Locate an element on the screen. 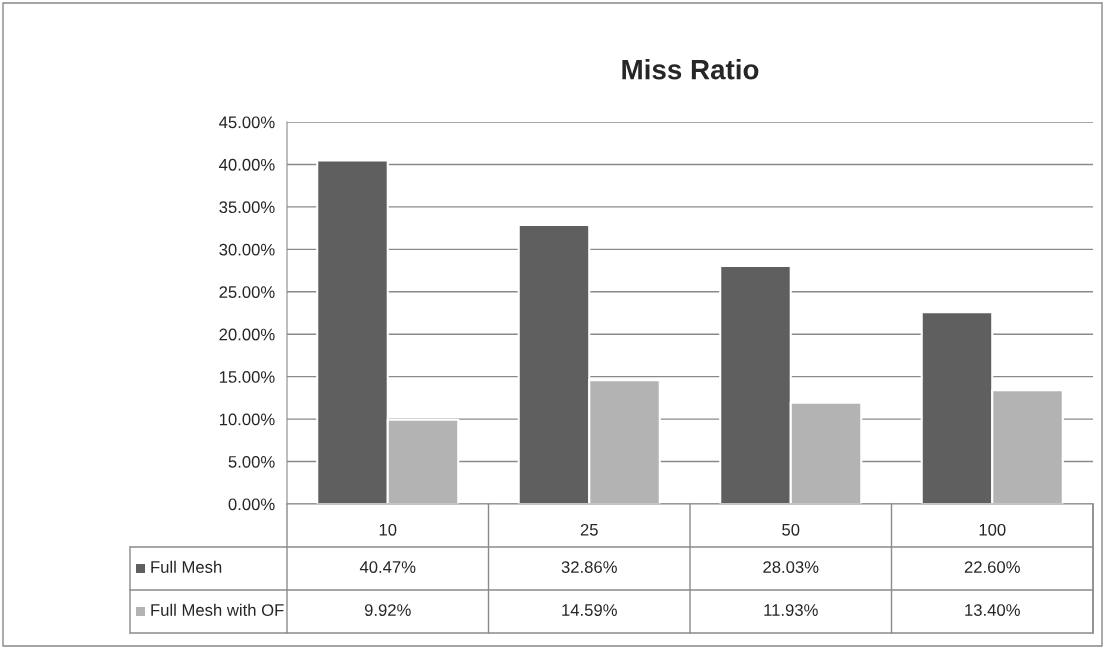 The image size is (1108, 650). data-label: 11.93% is located at coordinates (791, 610).